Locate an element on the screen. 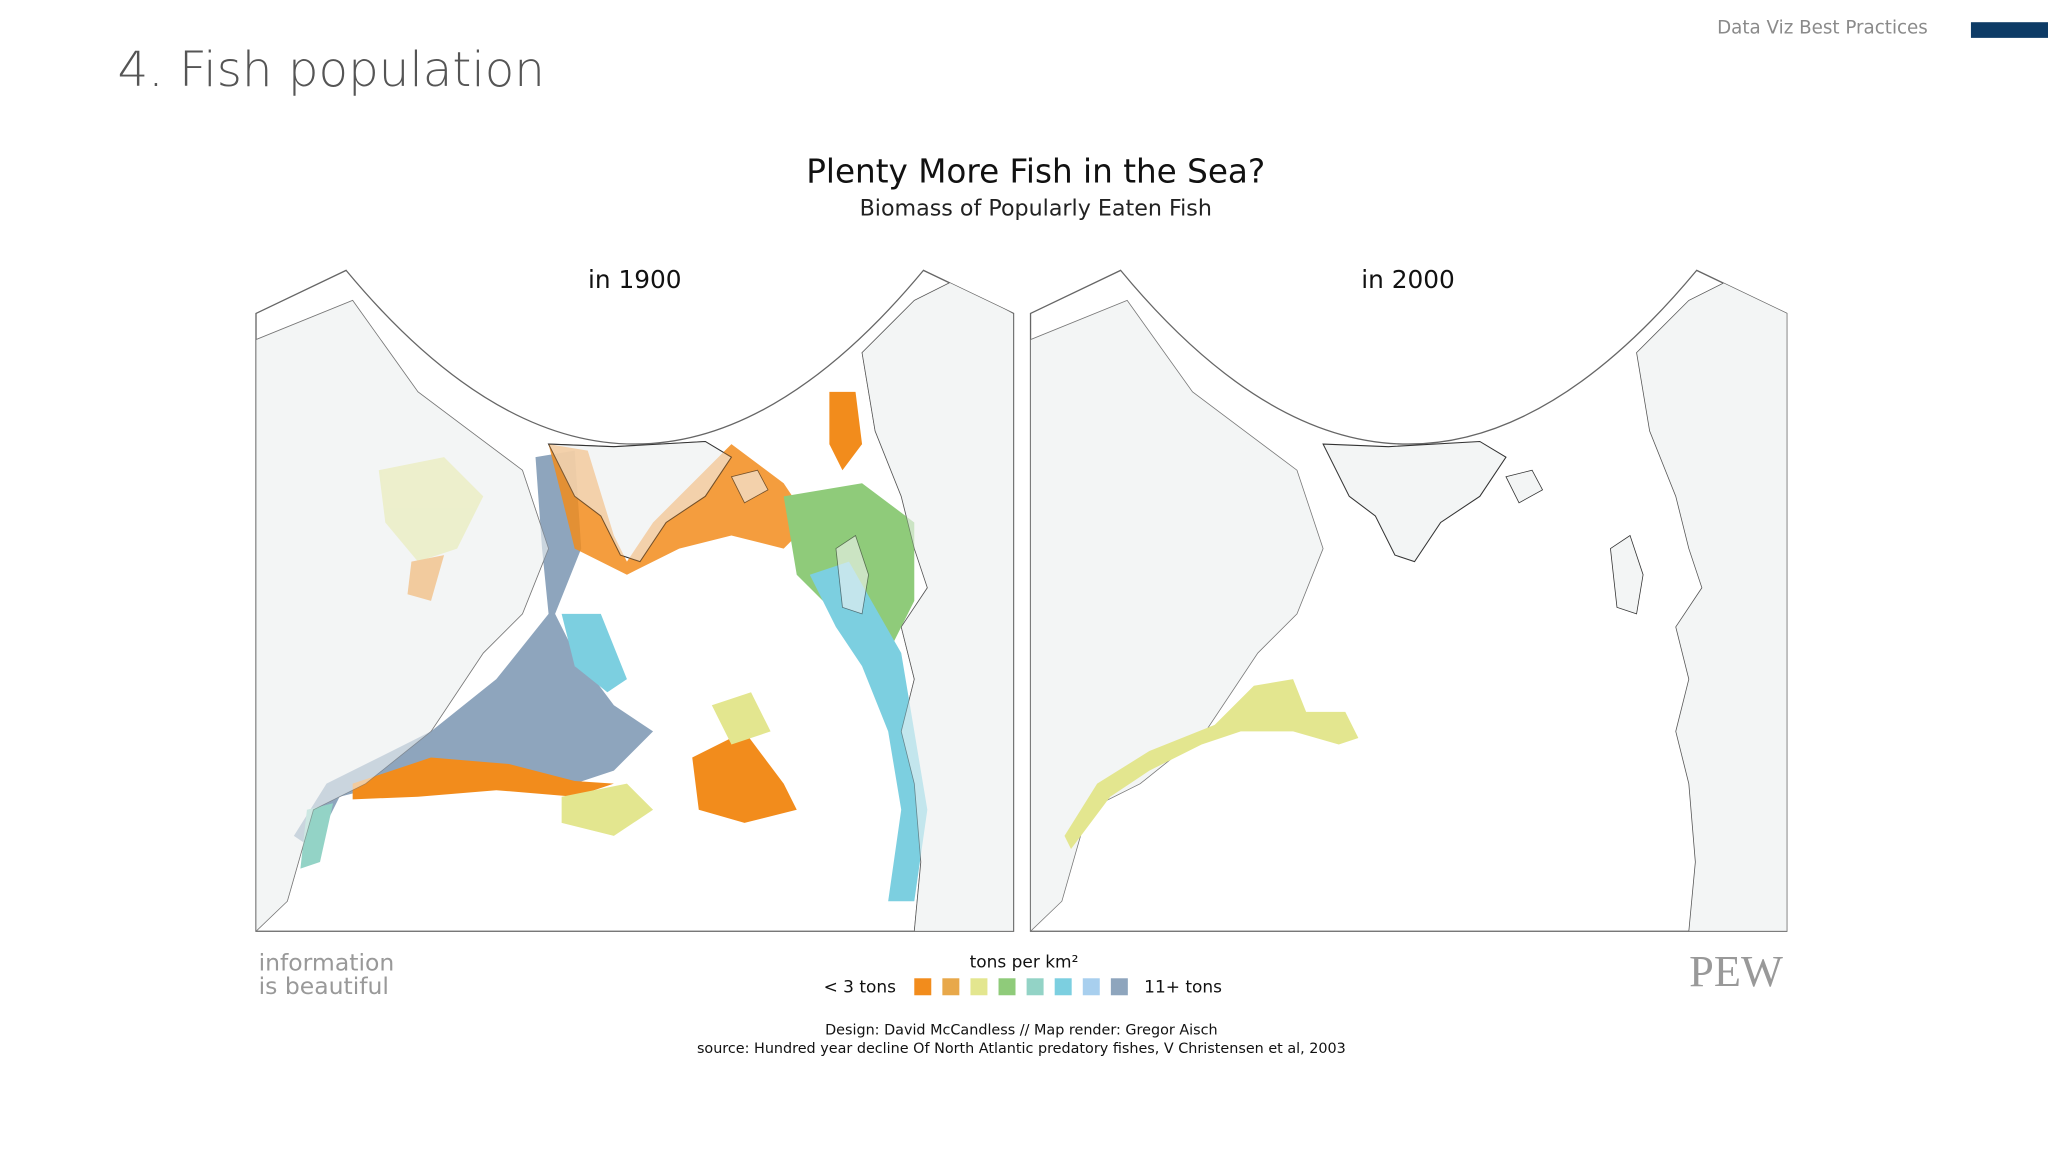  legend-min: < 3 tons is located at coordinates (860, 987).